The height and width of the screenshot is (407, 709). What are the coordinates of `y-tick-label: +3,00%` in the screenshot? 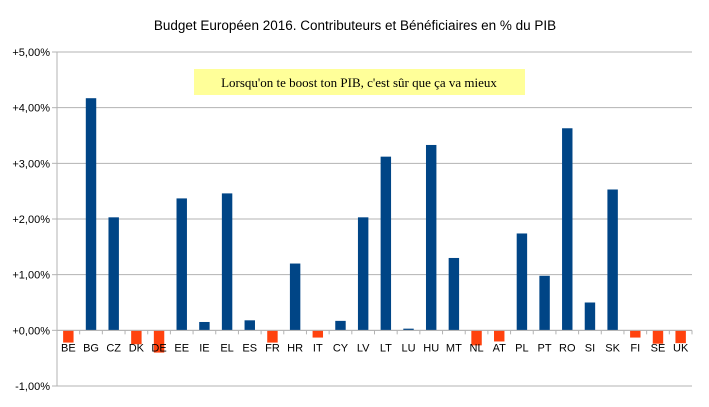 It's located at (31, 164).